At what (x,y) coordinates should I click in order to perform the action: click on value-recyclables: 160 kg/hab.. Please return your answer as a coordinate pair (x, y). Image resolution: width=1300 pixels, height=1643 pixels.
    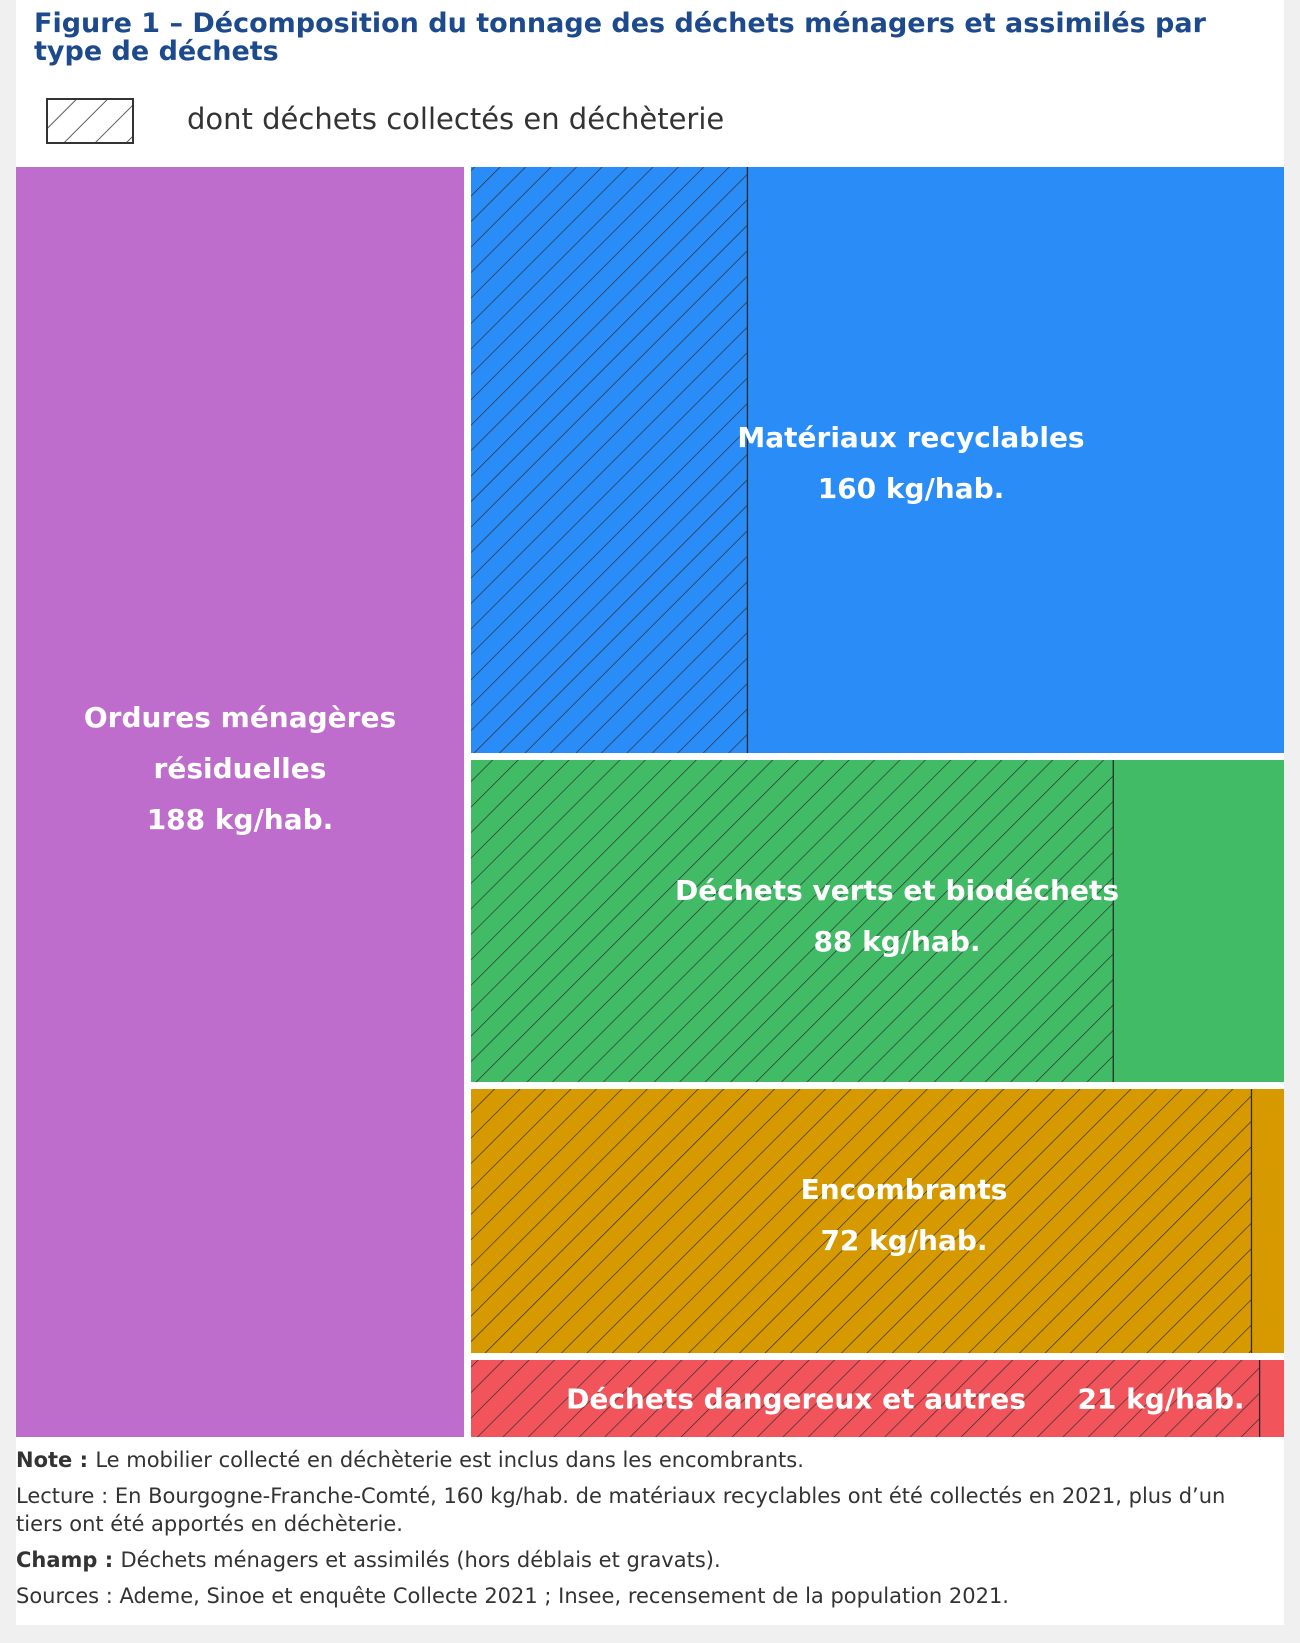
    Looking at the image, I should click on (911, 488).